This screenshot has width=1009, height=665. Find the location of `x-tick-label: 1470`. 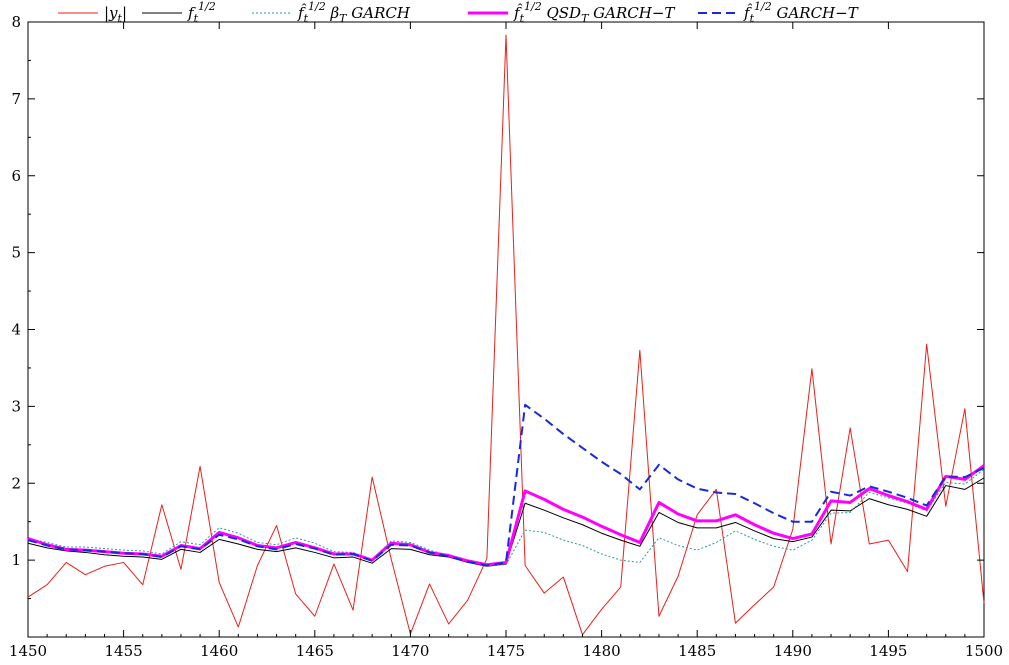

x-tick-label: 1470 is located at coordinates (410, 651).